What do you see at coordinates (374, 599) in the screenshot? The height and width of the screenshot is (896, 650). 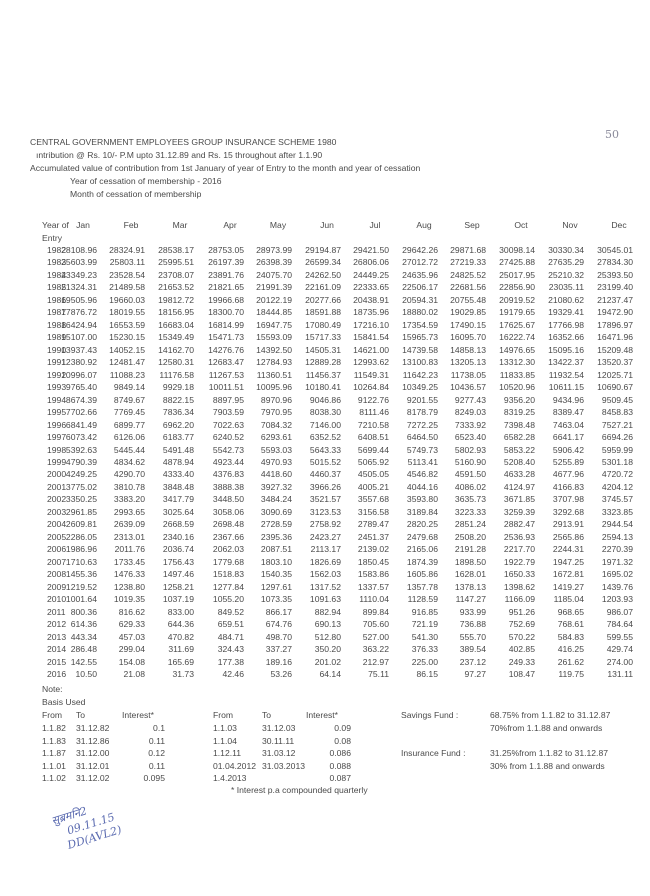 I see `value-cell: 1110.04` at bounding box center [374, 599].